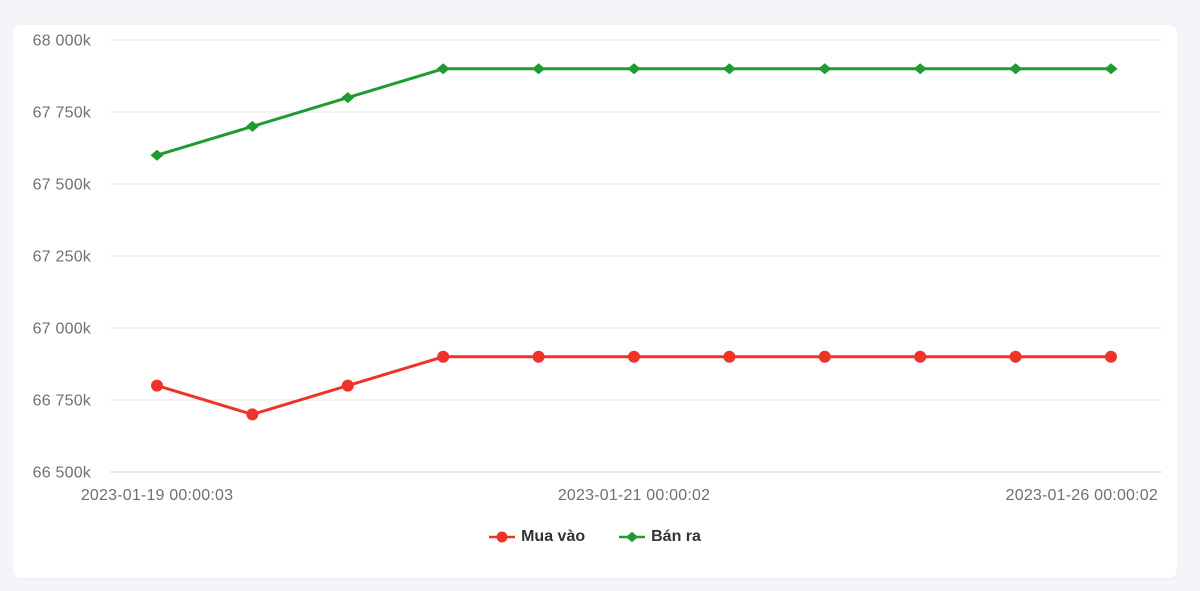 The width and height of the screenshot is (1200, 591). What do you see at coordinates (62, 401) in the screenshot?
I see `y-axis-label: 66 750k` at bounding box center [62, 401].